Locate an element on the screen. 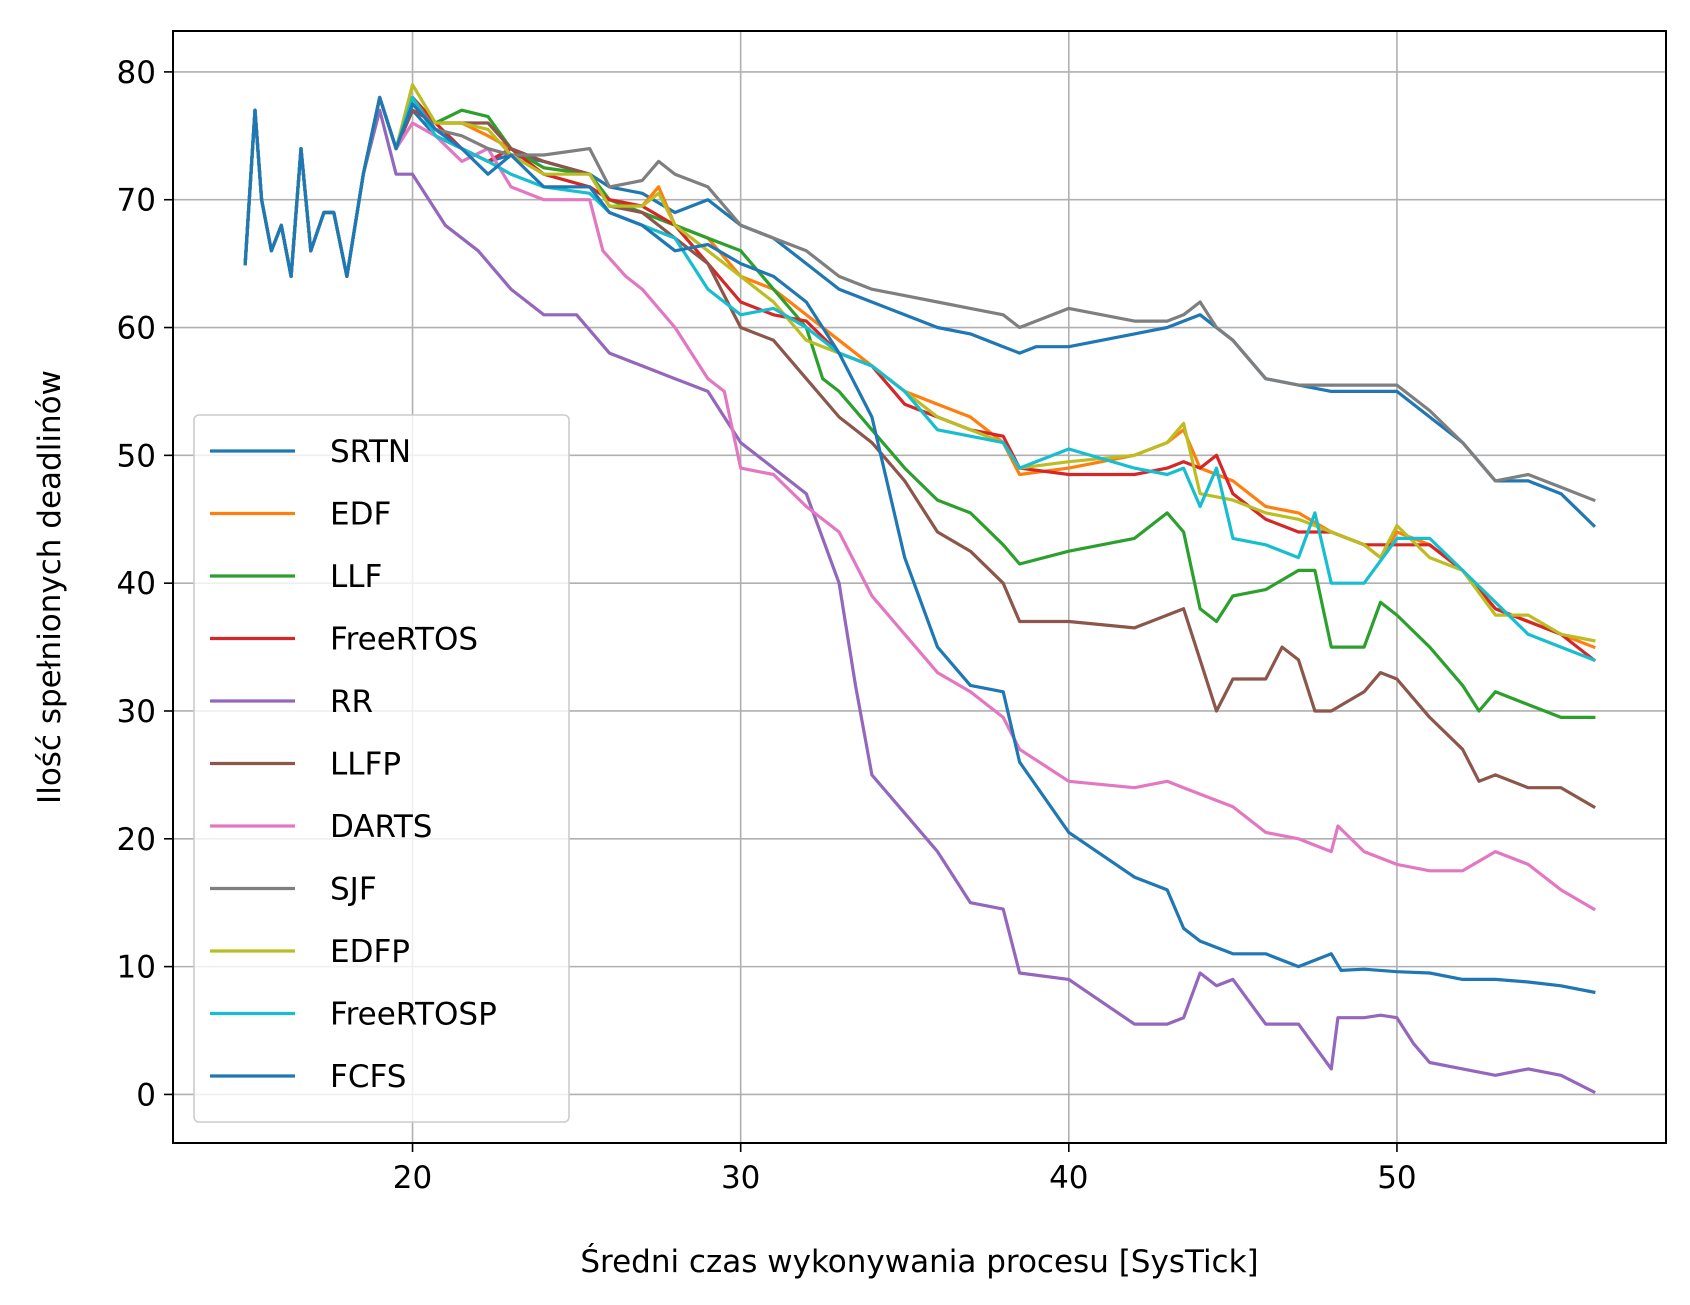 The image size is (1690, 1305). y-tick-label: 30 is located at coordinates (136, 712).